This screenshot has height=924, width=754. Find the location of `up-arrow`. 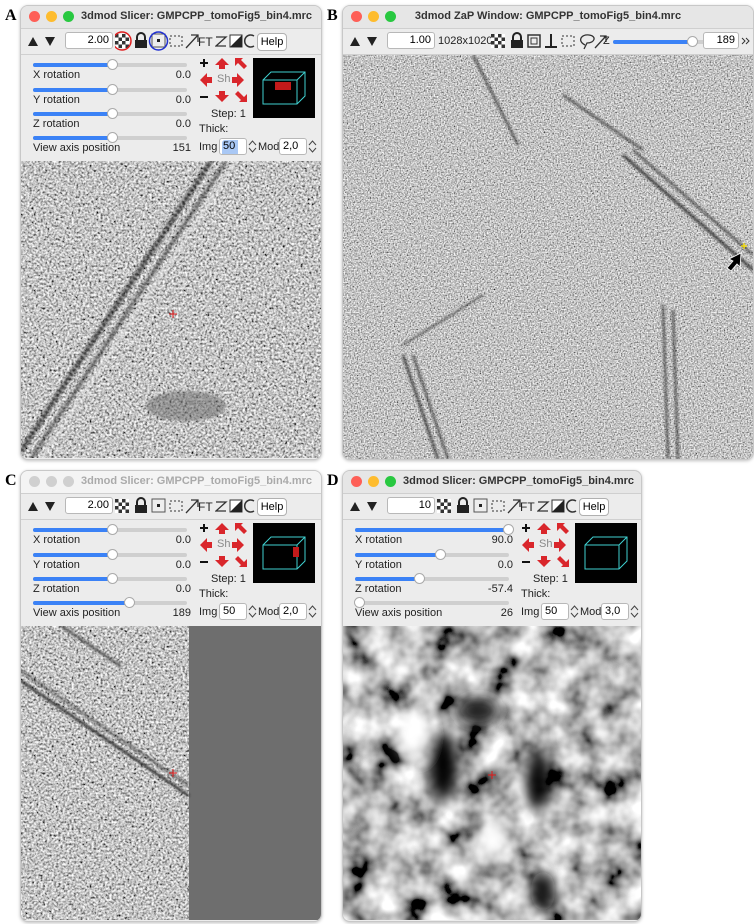

up-arrow is located at coordinates (355, 506).